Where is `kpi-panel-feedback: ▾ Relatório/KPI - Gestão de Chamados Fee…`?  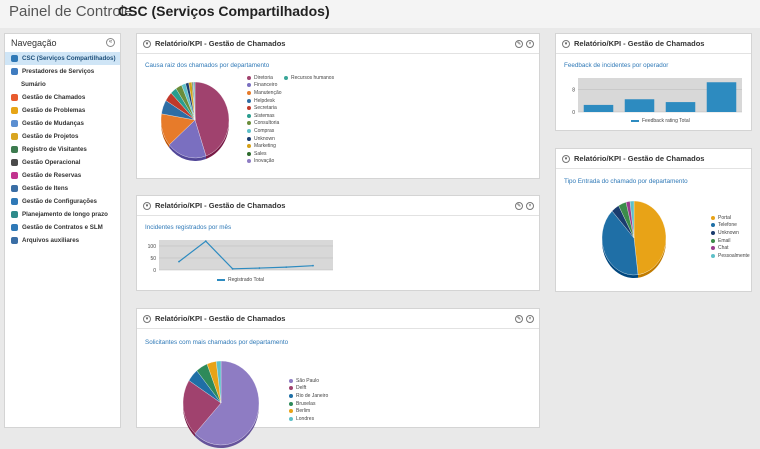 kpi-panel-feedback: ▾ Relatório/KPI - Gestão de Chamados Fee… is located at coordinates (653, 82).